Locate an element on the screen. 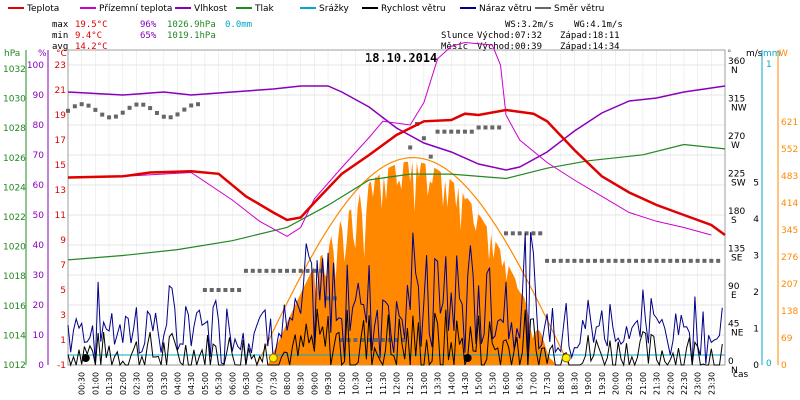 The width and height of the screenshot is (800, 400). tick-x-label: 09:00 is located at coordinates (314, 383).